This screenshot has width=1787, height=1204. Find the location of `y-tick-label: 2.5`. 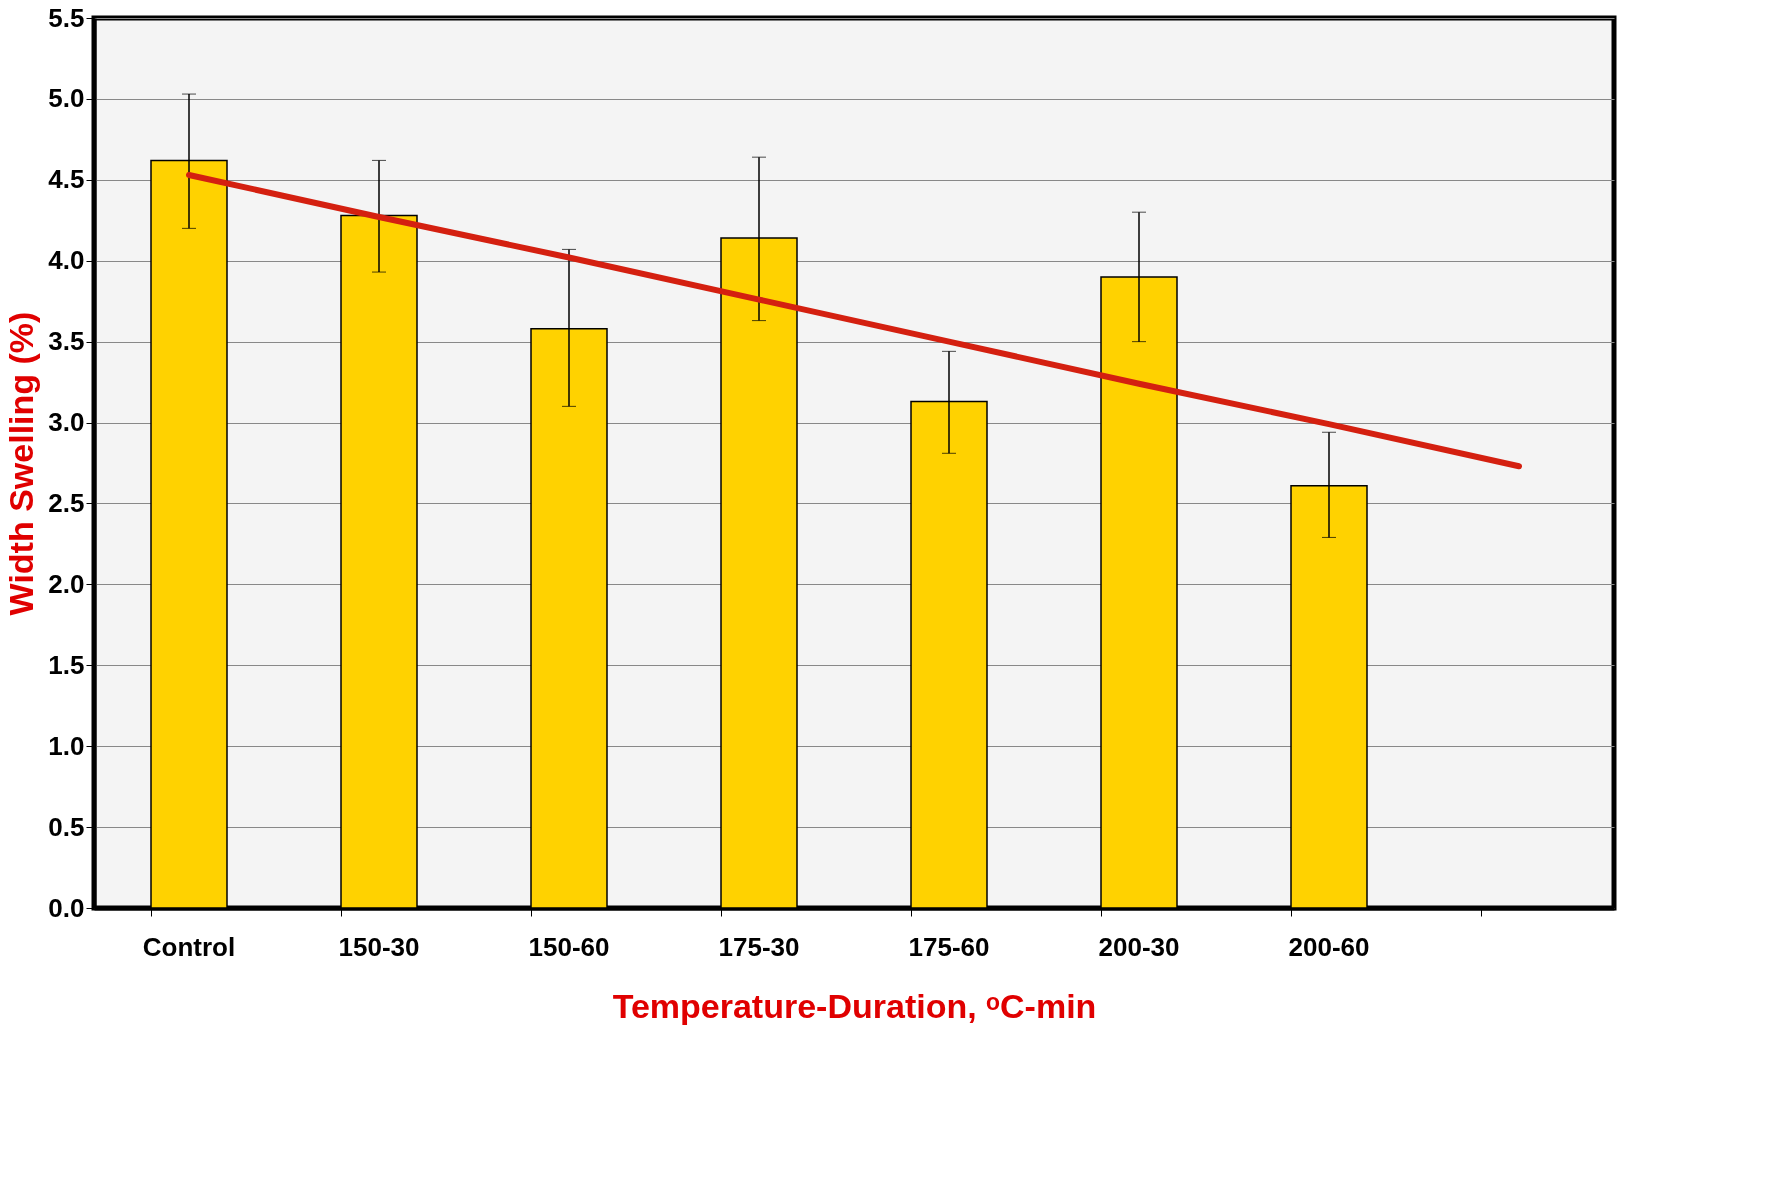

y-tick-label: 2.5 is located at coordinates (66, 502).